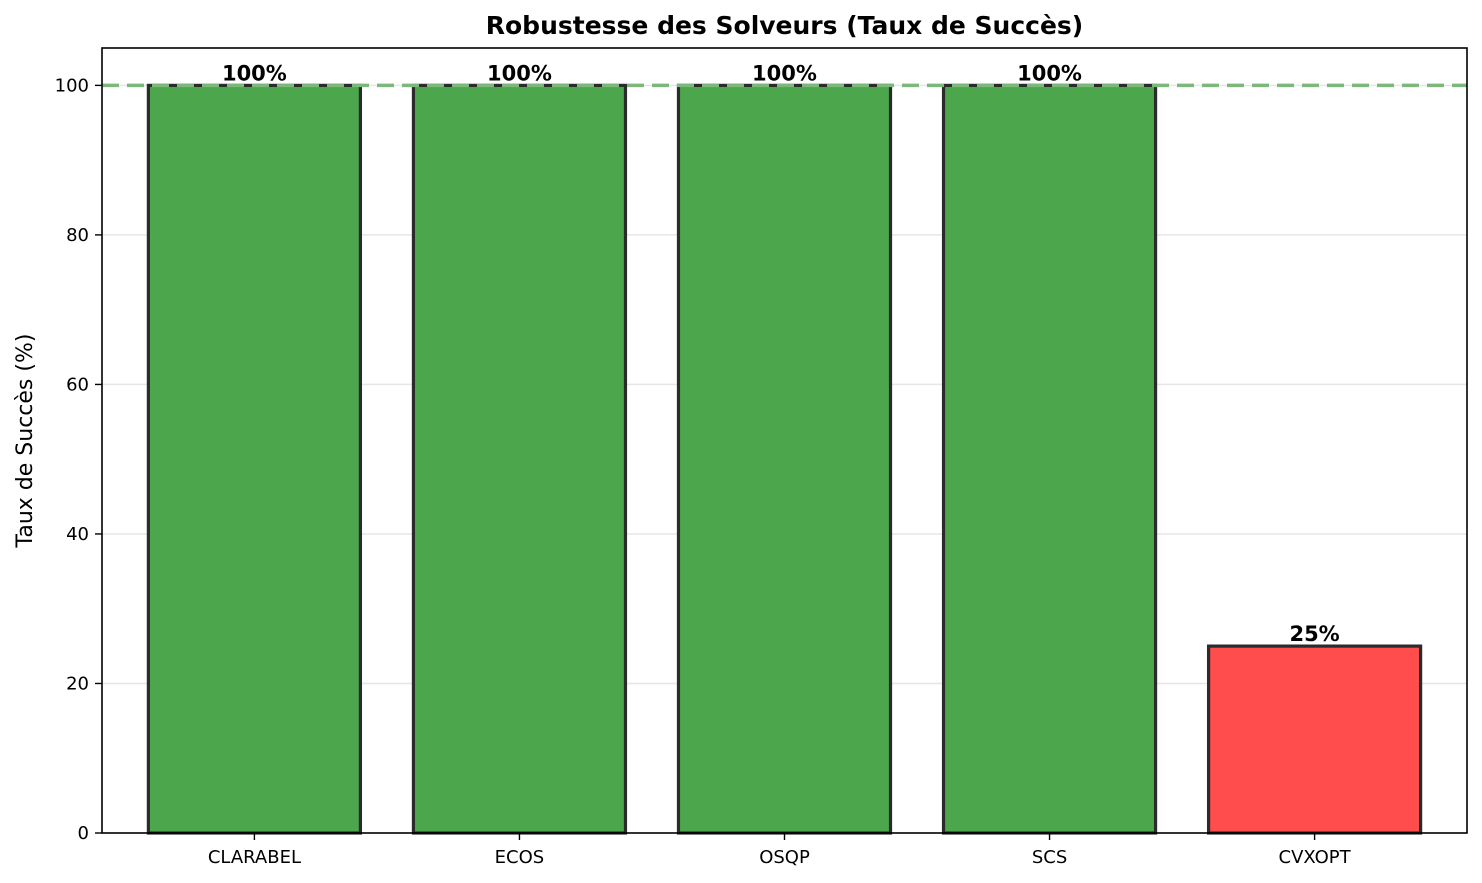  What do you see at coordinates (78, 459) in the screenshot?
I see `y-axis-ticks: 0 20 40 60 80 100` at bounding box center [78, 459].